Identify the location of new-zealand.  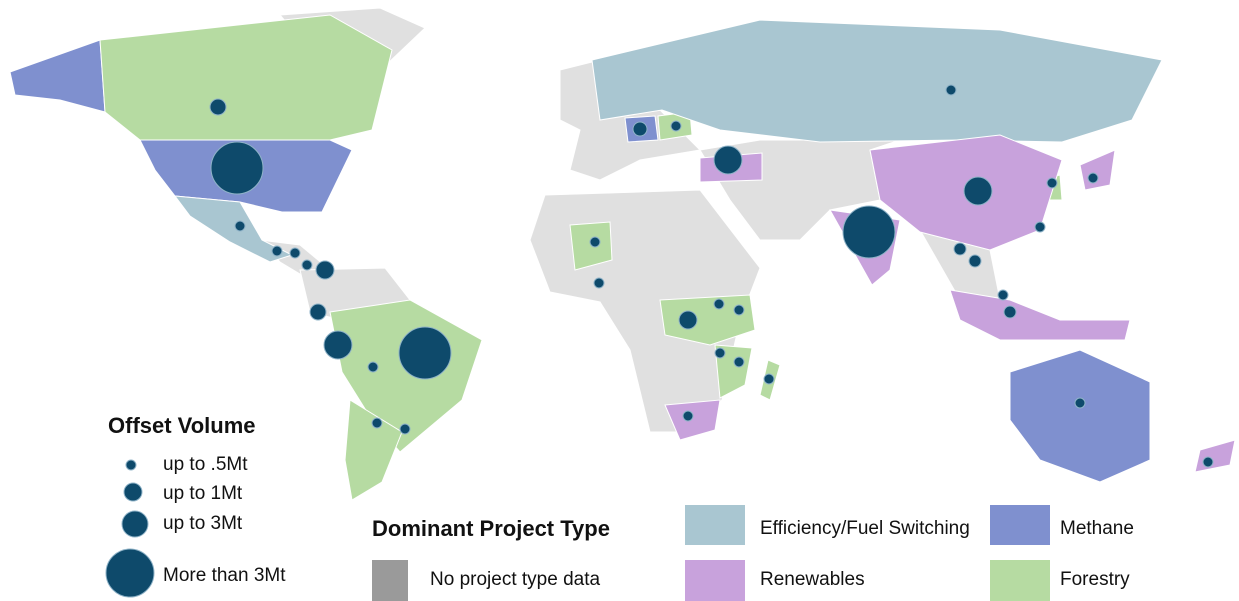
(1215, 456).